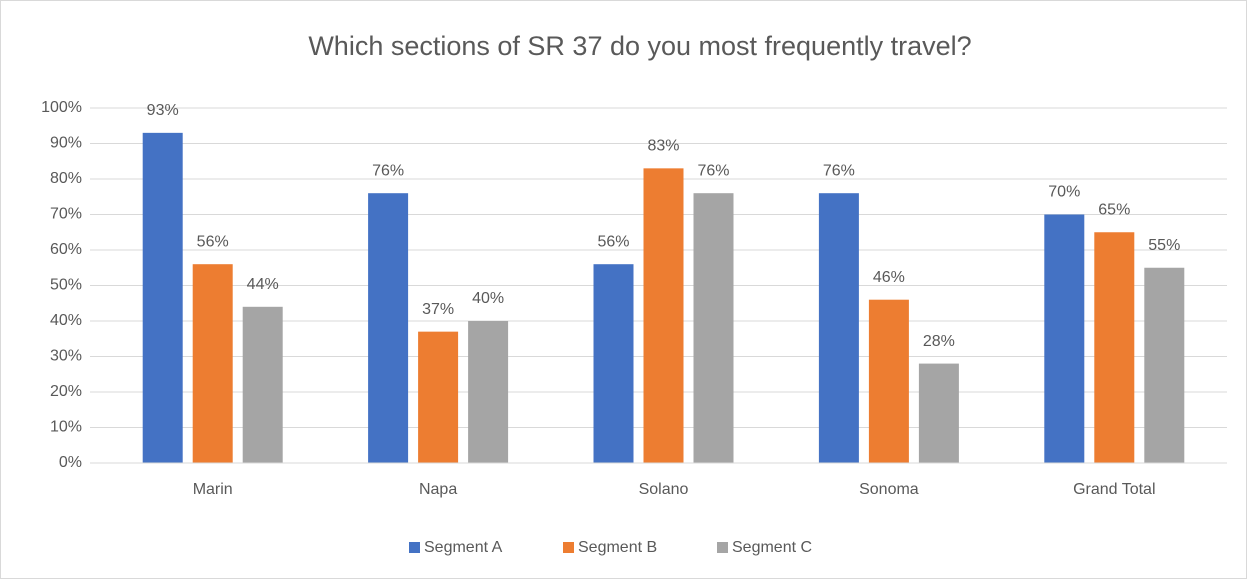 This screenshot has height=579, width=1247. I want to click on y-tick-label: 0%, so click(70, 462).